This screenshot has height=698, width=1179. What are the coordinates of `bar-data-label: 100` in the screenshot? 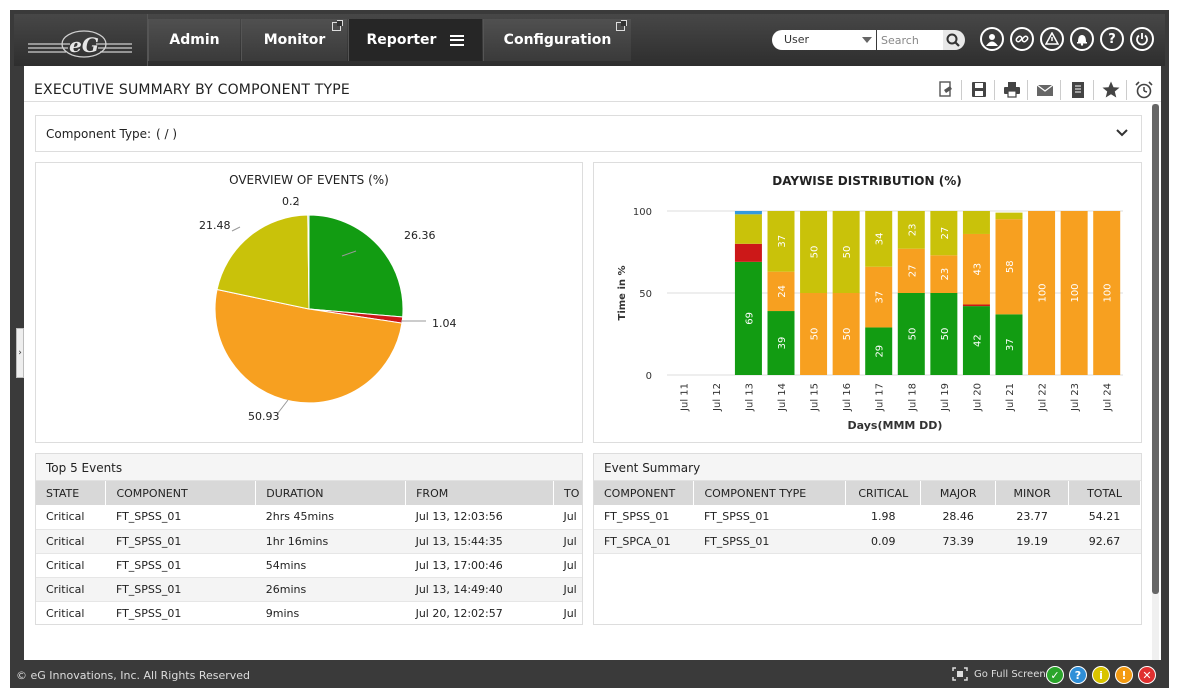 It's located at (1108, 292).